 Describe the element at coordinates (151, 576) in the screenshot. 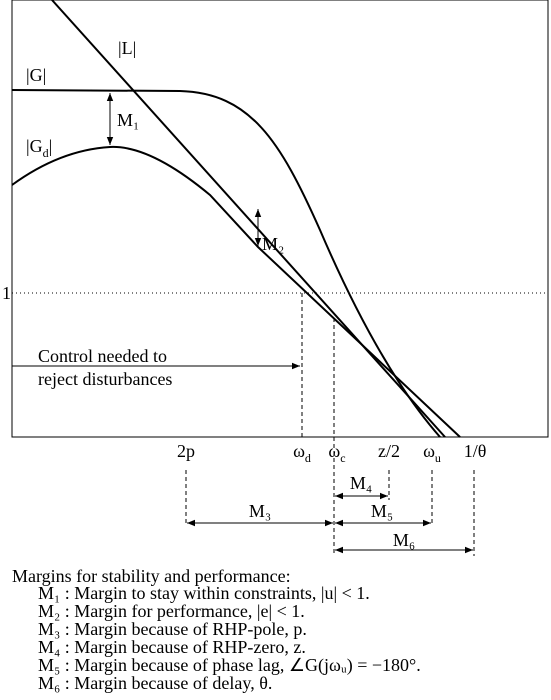

I see `legend-title: Margins for stability and performance:` at that location.